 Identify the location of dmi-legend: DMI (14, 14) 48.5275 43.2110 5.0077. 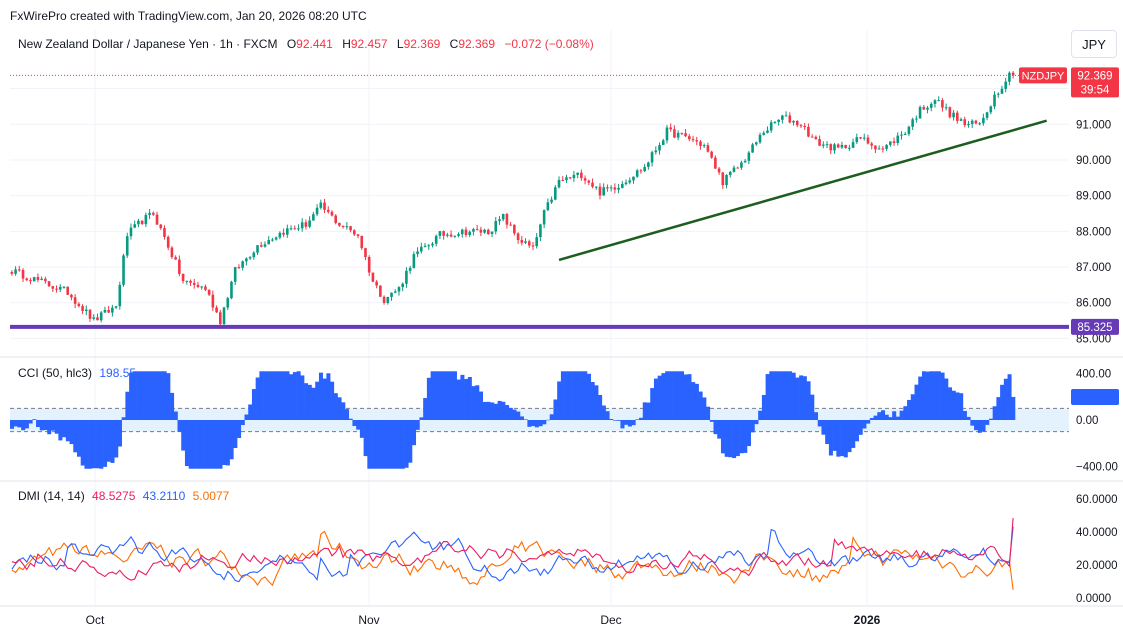
(123, 496).